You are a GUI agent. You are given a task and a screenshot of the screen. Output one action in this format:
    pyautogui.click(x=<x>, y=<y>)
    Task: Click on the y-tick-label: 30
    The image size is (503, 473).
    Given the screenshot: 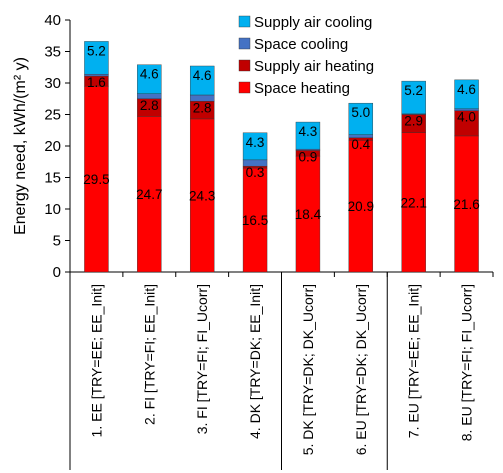 What is the action you would take?
    pyautogui.click(x=52, y=83)
    